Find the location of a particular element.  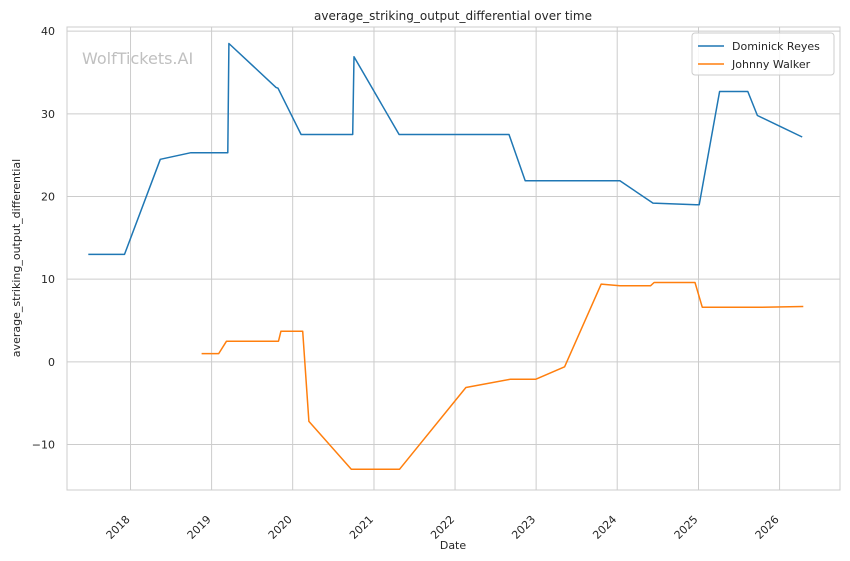

legend: Dominick Reyes Johnny Walker is located at coordinates (763, 54).